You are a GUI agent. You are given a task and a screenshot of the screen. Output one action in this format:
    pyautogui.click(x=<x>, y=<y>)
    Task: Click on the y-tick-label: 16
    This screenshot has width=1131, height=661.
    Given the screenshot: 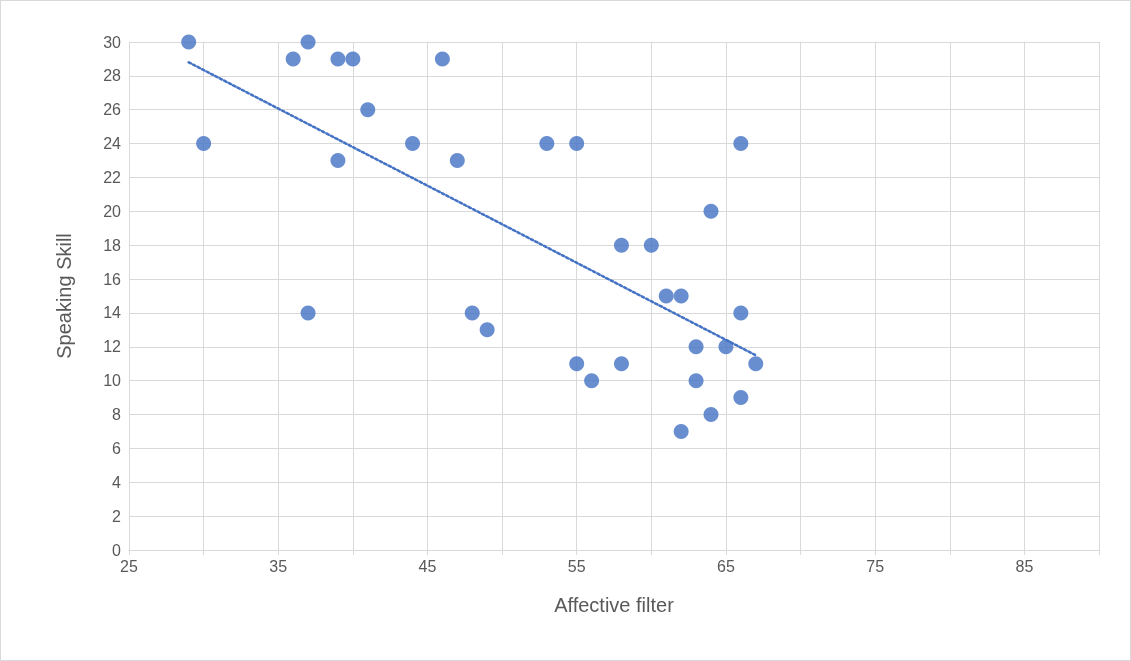 What is the action you would take?
    pyautogui.click(x=112, y=279)
    